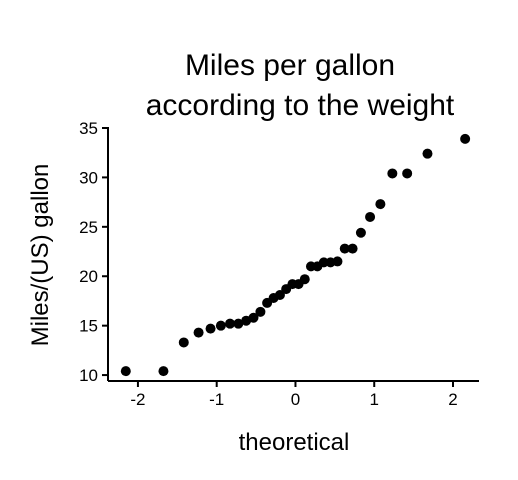  What do you see at coordinates (452, 399) in the screenshot?
I see `x-tick-label: 2` at bounding box center [452, 399].